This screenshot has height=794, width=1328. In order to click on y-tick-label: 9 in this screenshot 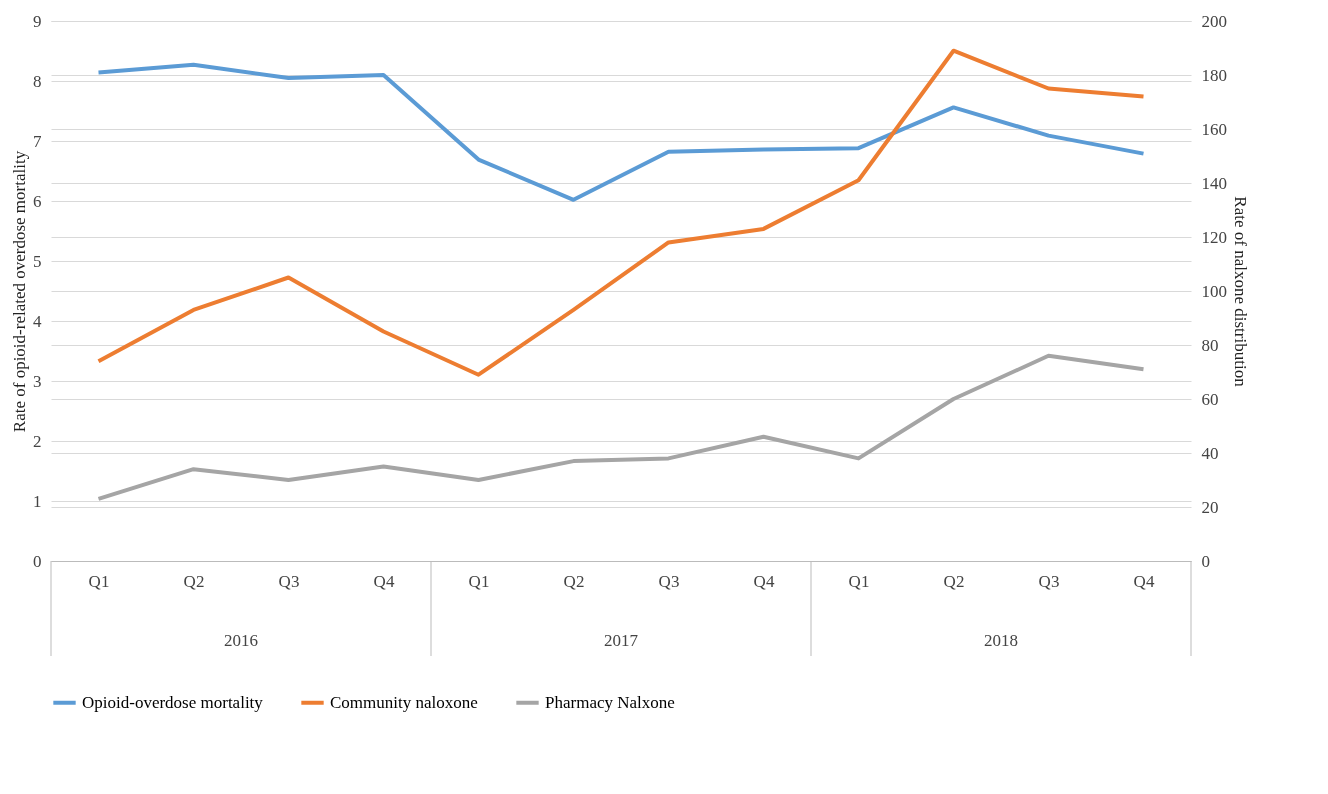, I will do `click(37, 21)`.